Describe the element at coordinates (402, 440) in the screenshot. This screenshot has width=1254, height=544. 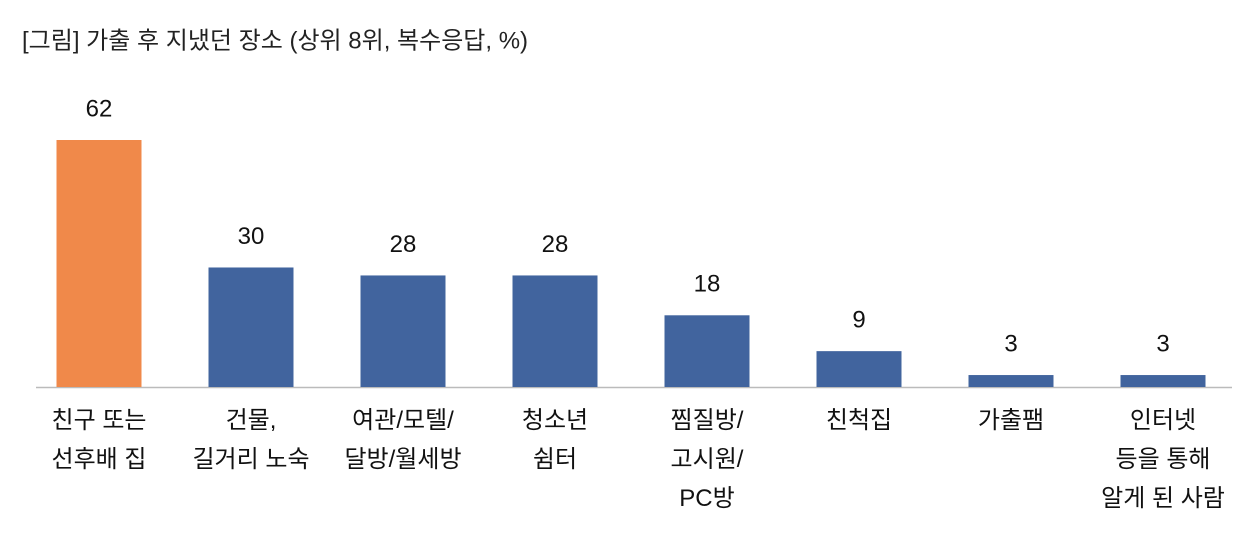
I see `x-tick-label: 여관/모텔/달방/월세방` at that location.